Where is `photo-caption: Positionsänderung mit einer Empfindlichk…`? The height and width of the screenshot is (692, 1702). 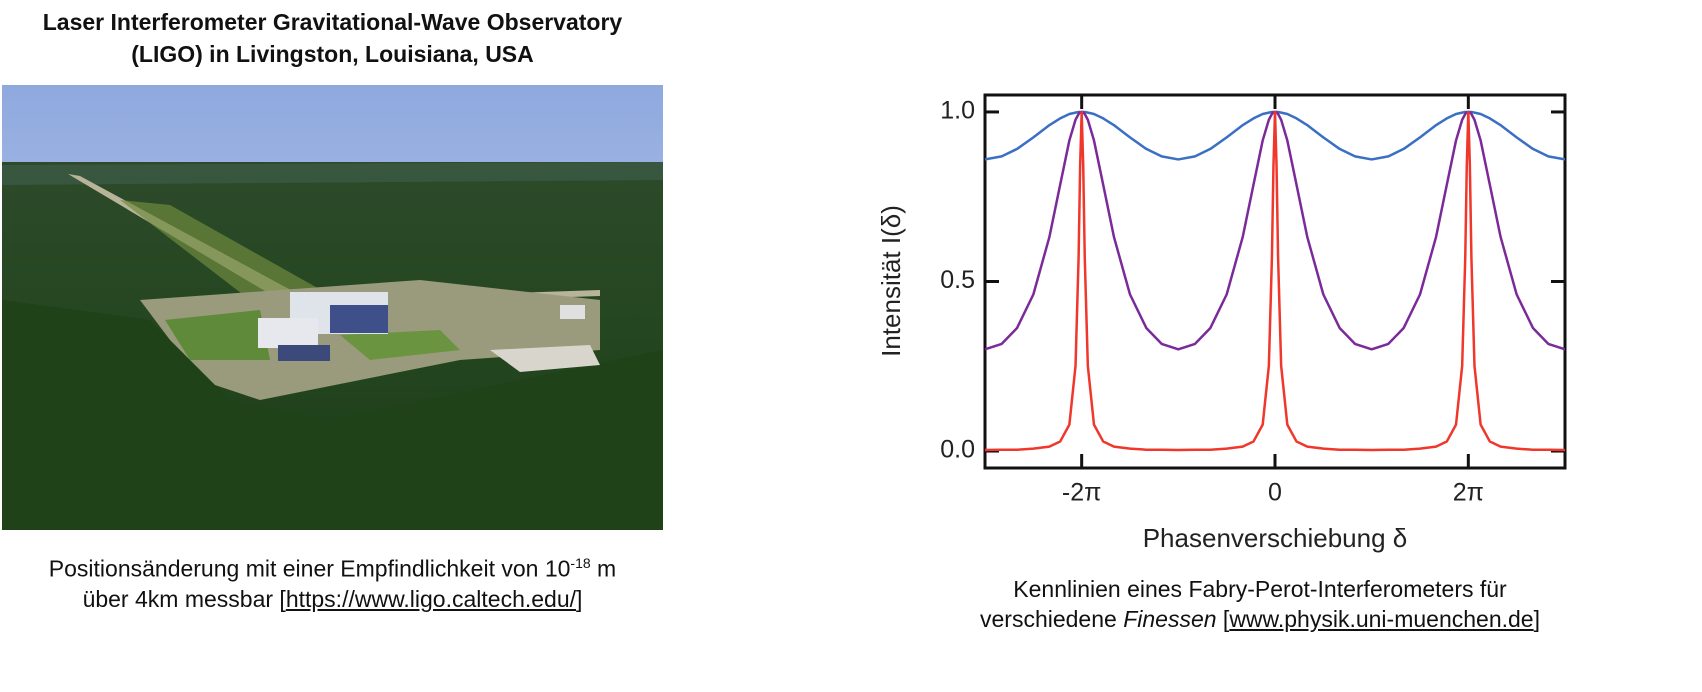 photo-caption: Positionsänderung mit einer Empfindlichk… is located at coordinates (332, 581).